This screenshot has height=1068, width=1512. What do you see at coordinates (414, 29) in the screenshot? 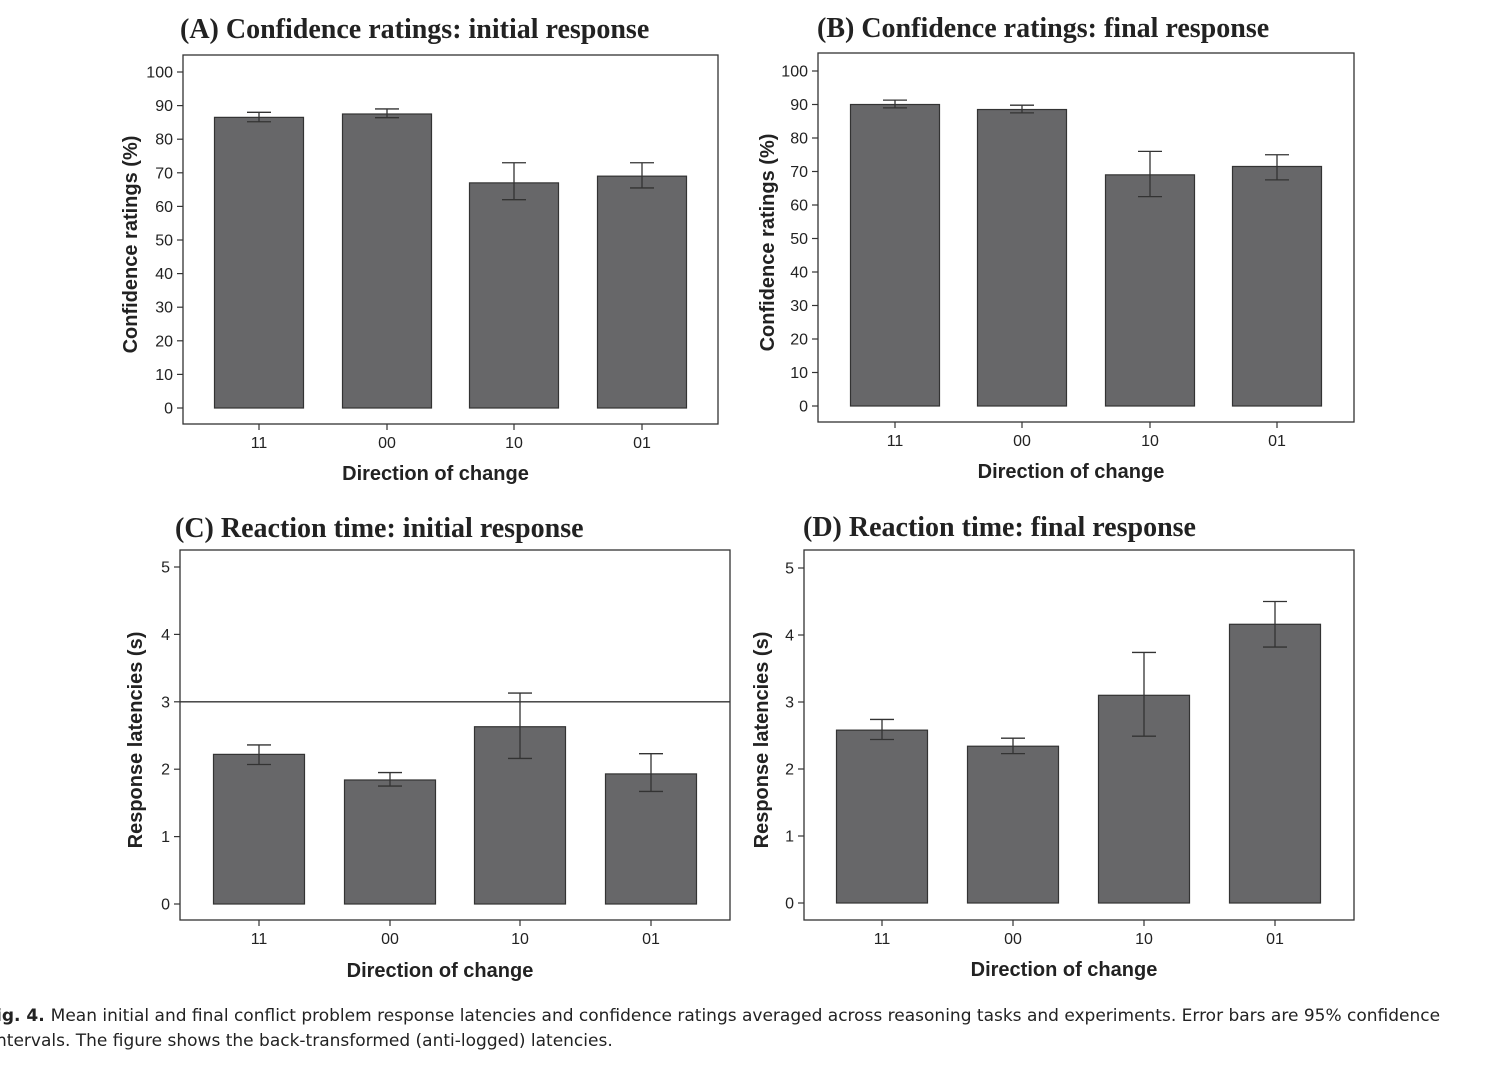
I see `panel-title: (A) Confidence ratings: initial response` at bounding box center [414, 29].